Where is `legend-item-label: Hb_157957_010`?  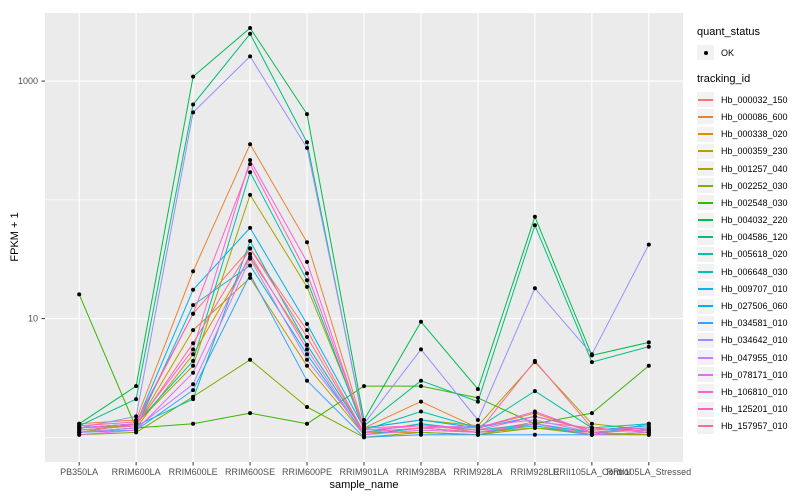
legend-item-label: Hb_157957_010 is located at coordinates (754, 426).